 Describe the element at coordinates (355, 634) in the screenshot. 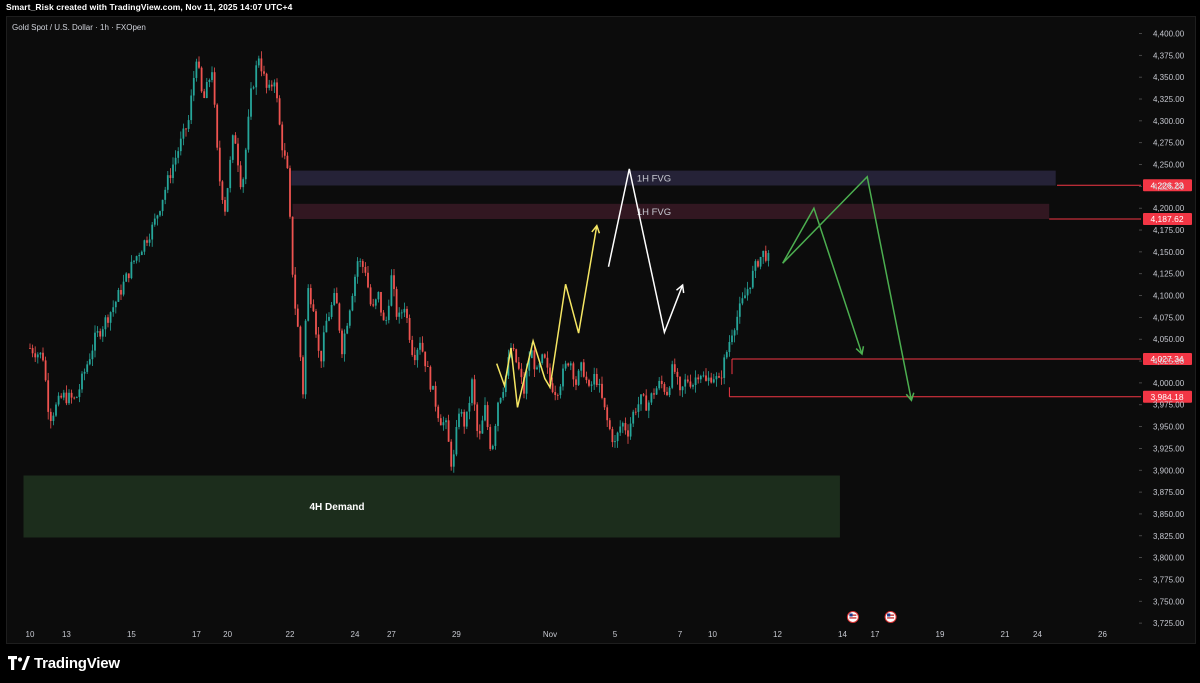

I see `x-tick-label: 24` at that location.